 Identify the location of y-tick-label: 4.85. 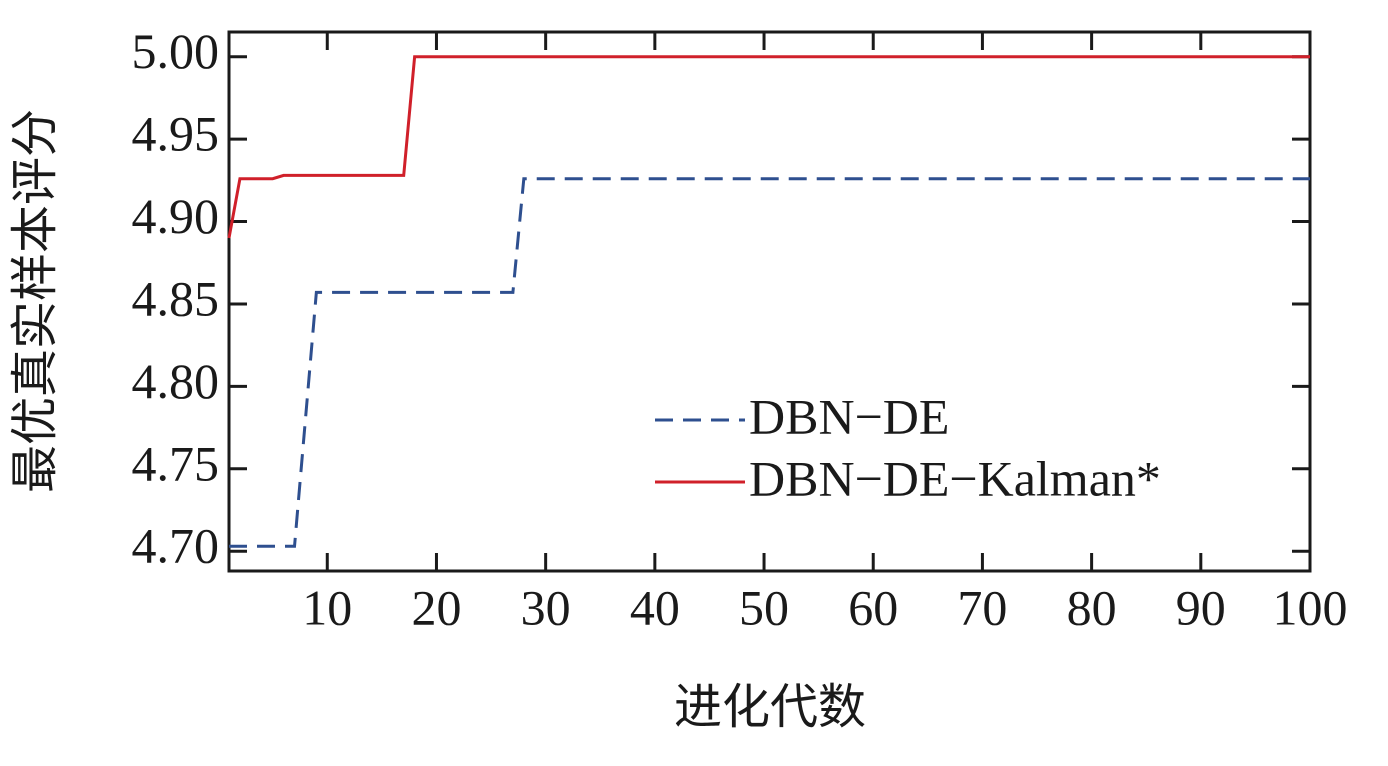
(176, 298).